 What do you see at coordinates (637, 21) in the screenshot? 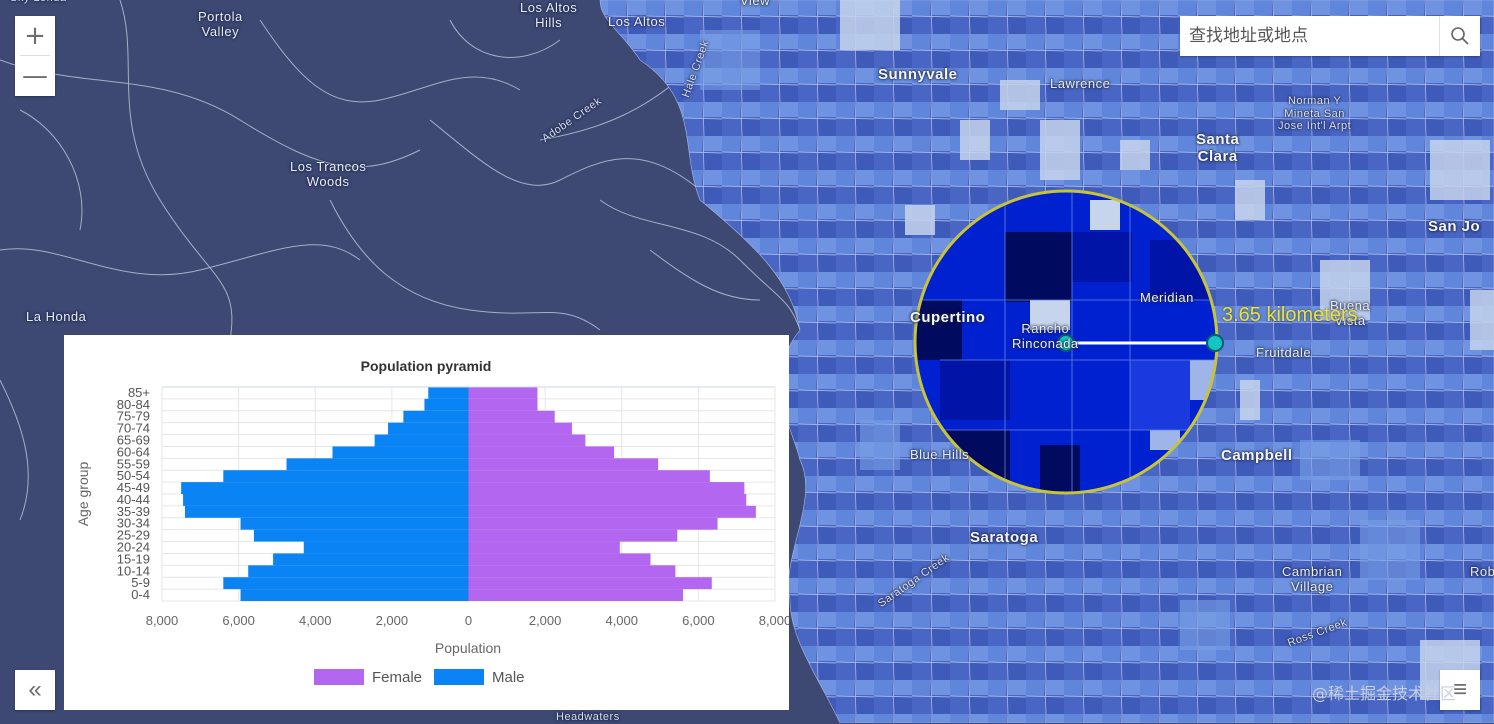
I see `map-label-los-altos: Los Altos` at bounding box center [637, 21].